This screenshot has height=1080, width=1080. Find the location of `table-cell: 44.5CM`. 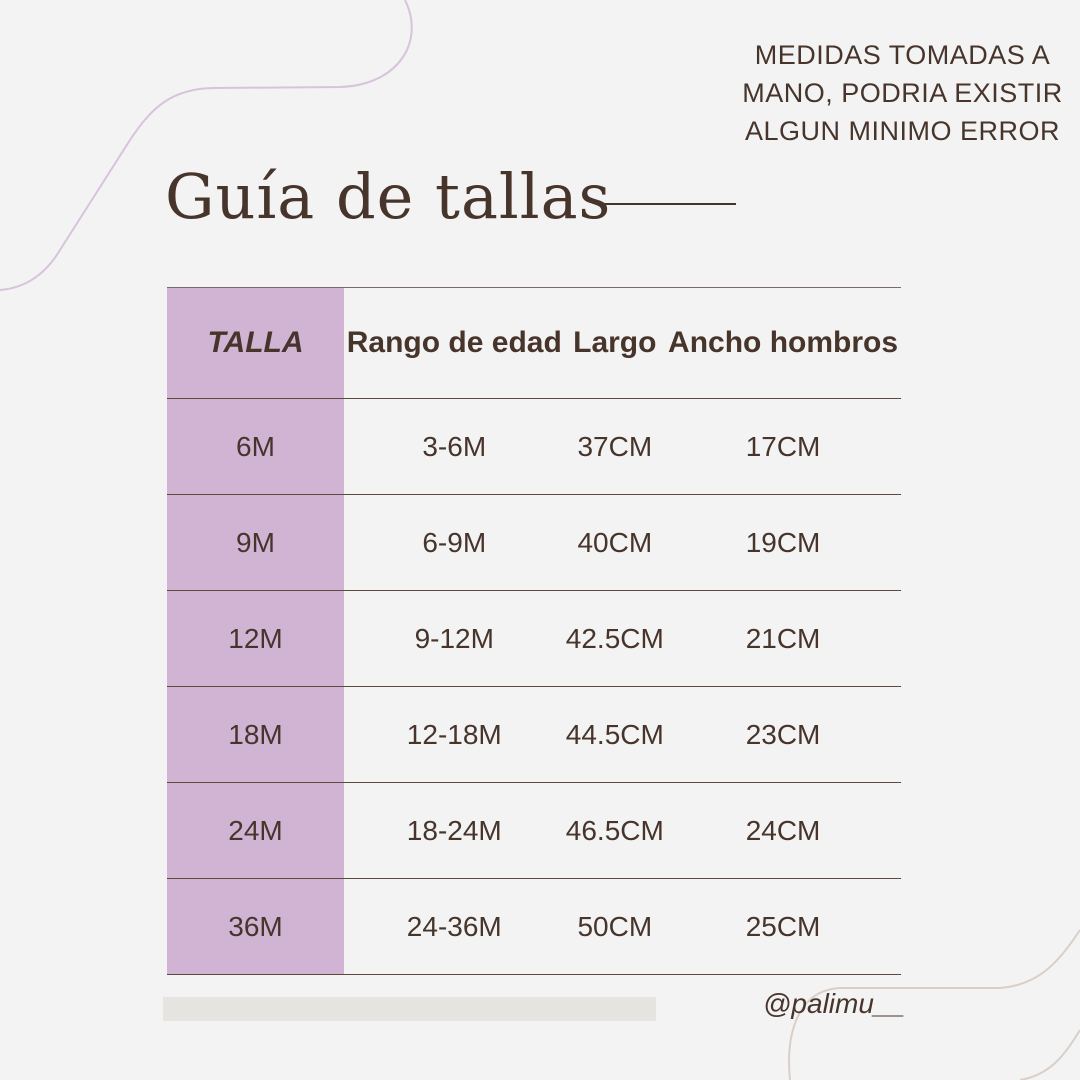

table-cell: 44.5CM is located at coordinates (615, 734).